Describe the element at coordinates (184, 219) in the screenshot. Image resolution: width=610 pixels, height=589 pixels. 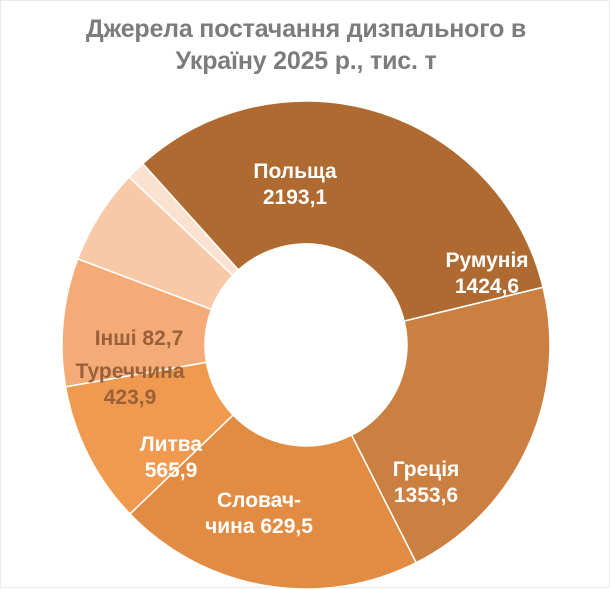
I see `donut-slice-other` at that location.